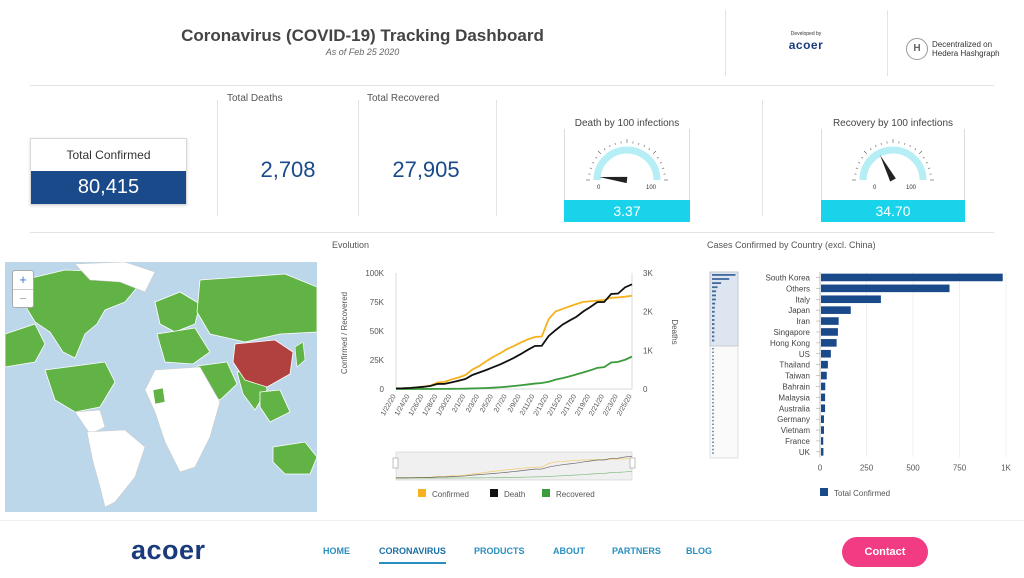  I want to click on series-line-recovered, so click(514, 372).